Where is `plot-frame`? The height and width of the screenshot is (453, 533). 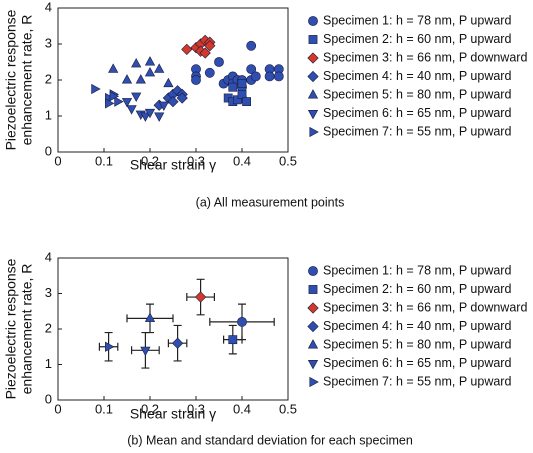
plot-frame is located at coordinates (173, 329).